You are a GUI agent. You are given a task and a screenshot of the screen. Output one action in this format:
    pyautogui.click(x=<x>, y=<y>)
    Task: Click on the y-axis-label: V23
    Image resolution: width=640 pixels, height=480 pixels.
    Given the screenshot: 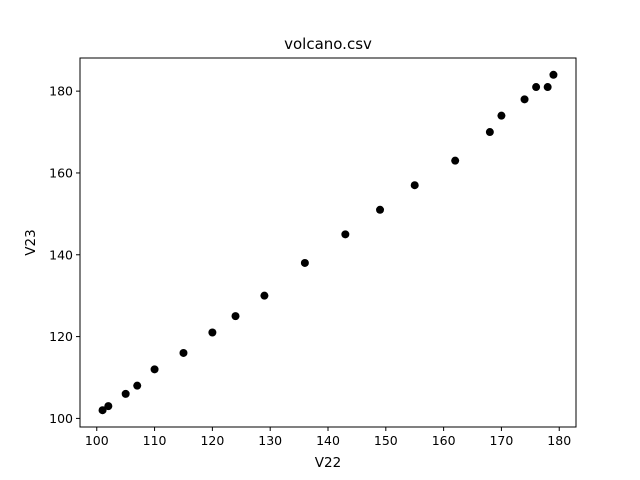 What is the action you would take?
    pyautogui.click(x=31, y=242)
    